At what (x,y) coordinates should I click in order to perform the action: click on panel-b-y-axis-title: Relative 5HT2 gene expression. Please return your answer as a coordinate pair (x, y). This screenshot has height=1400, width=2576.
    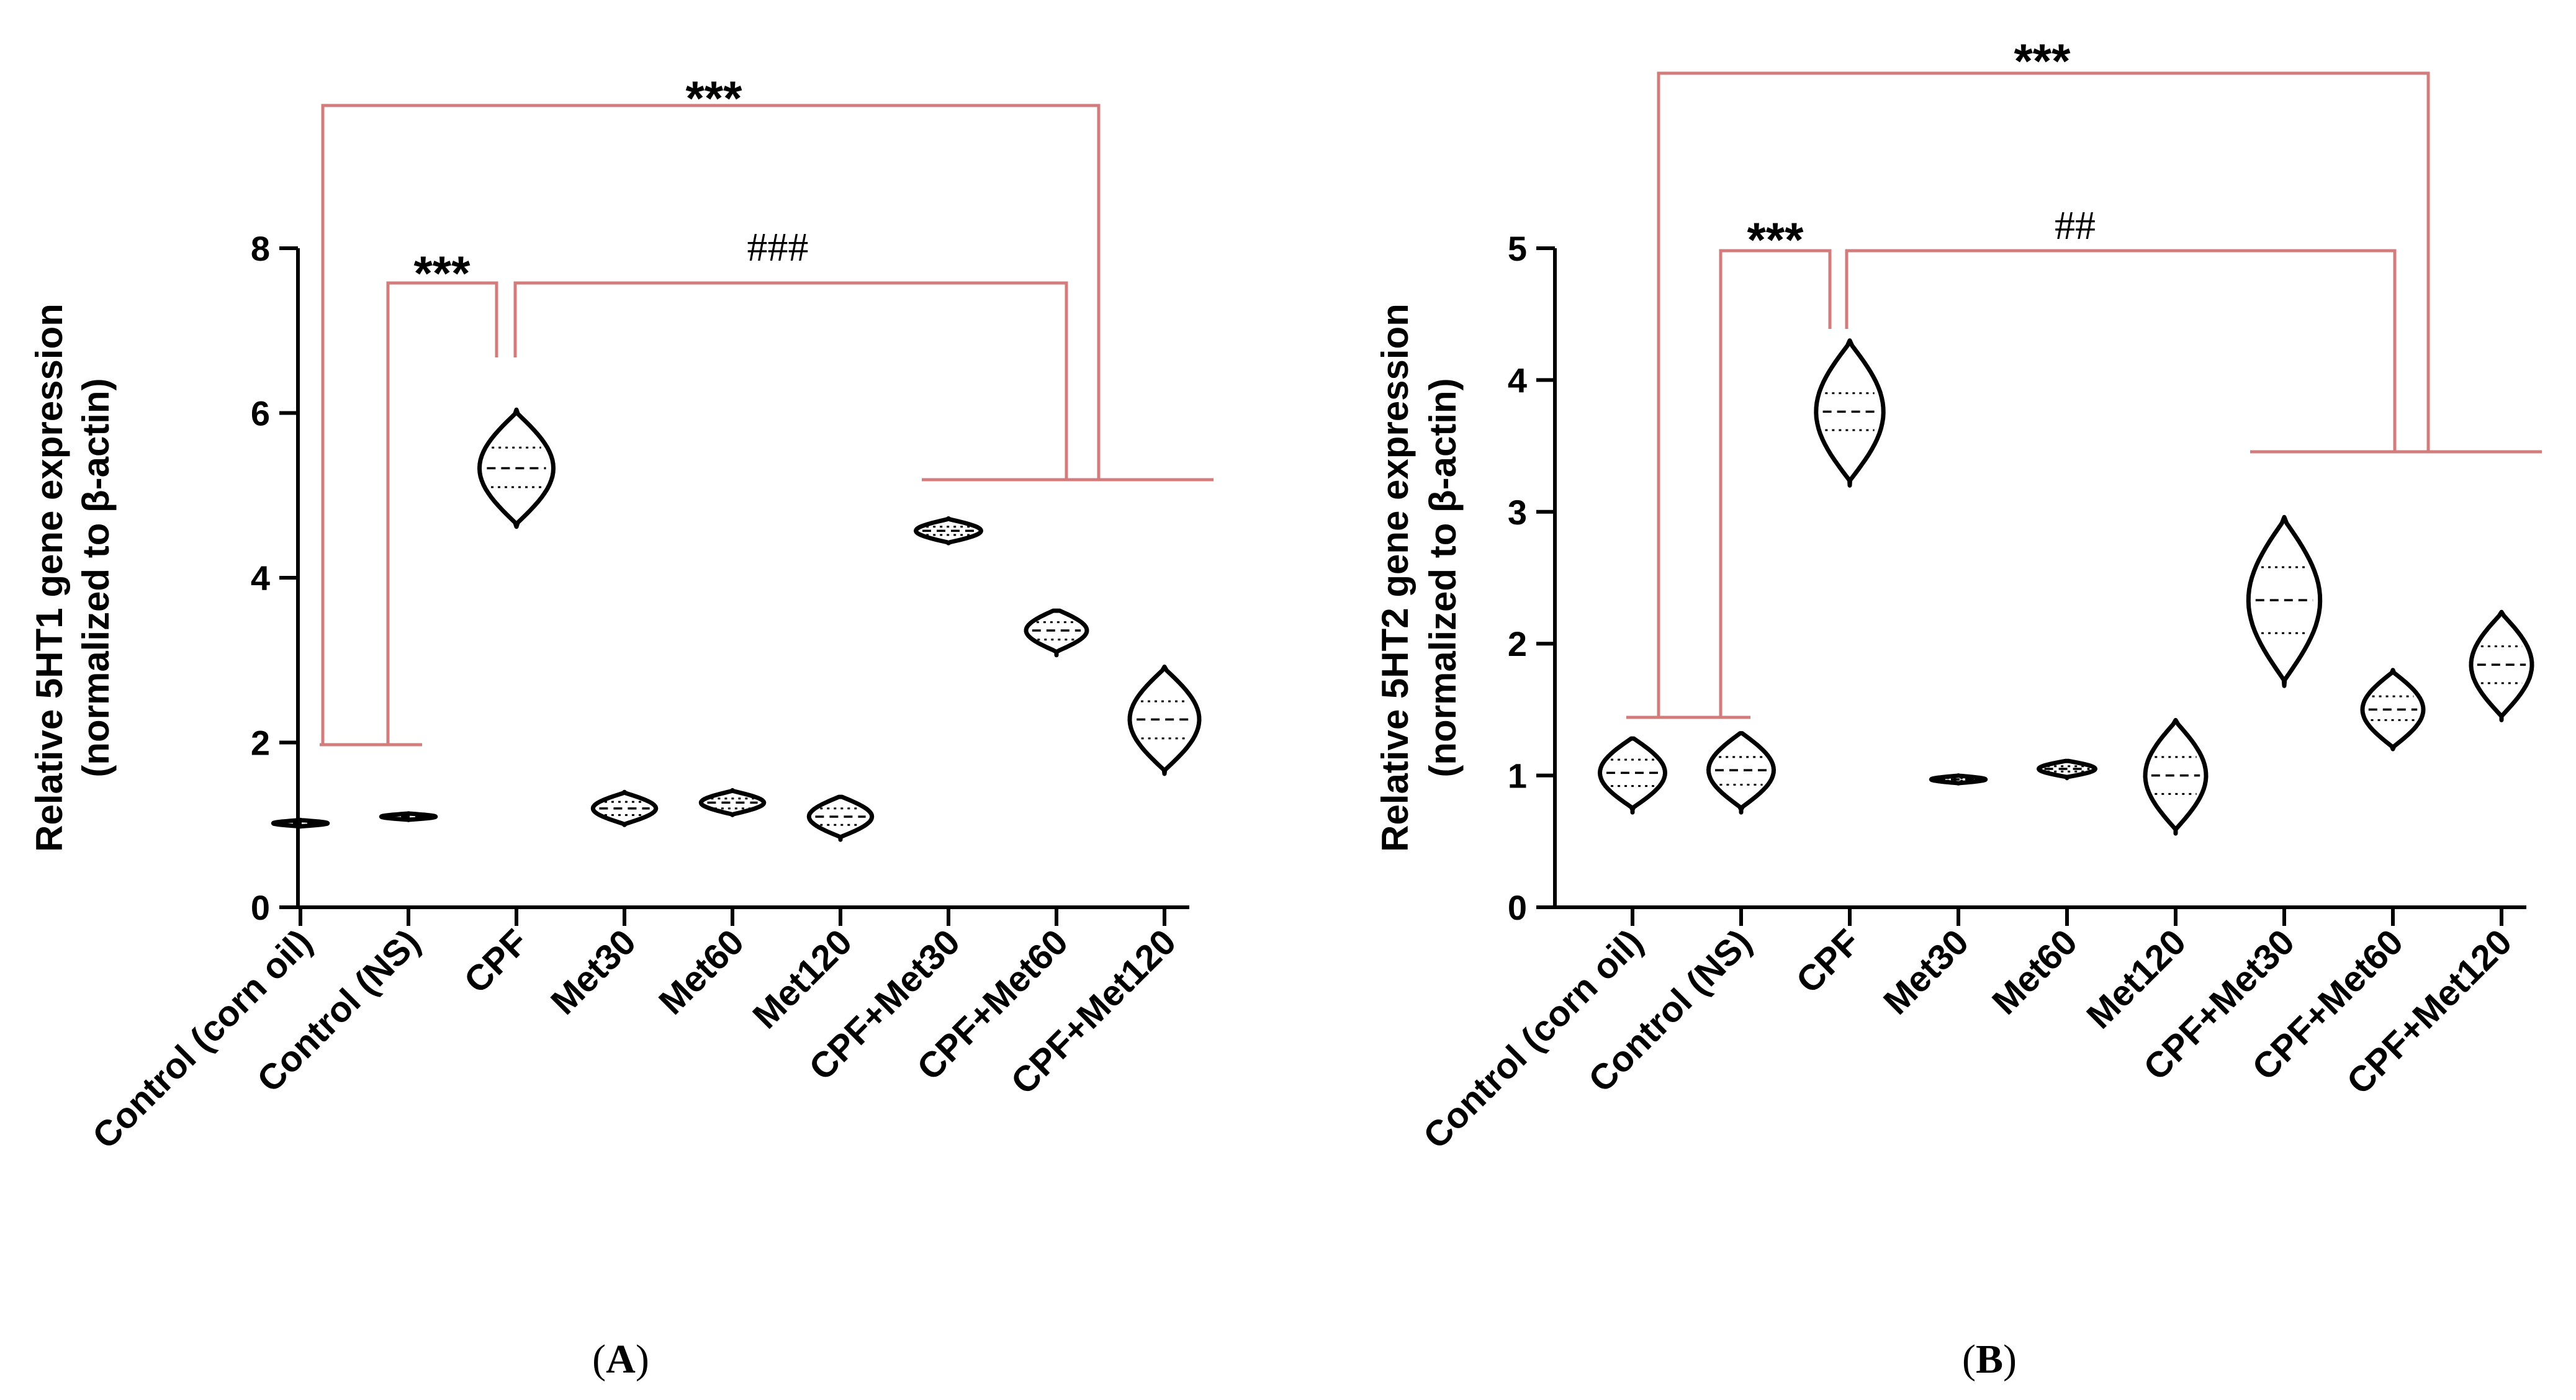
    Looking at the image, I should click on (1395, 577).